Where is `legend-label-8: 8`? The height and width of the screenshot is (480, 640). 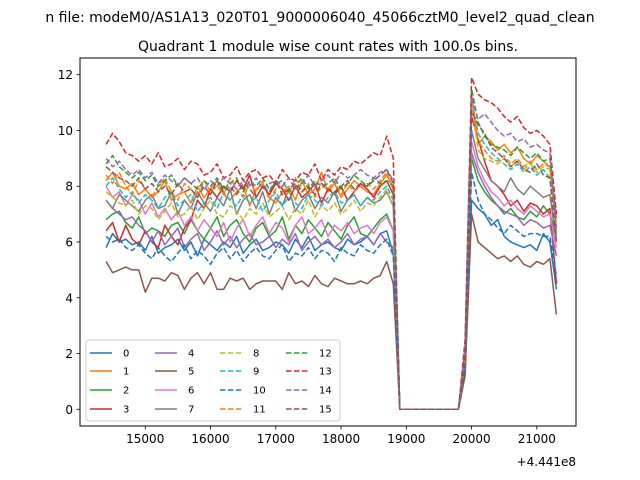 legend-label-8: 8 is located at coordinates (256, 354).